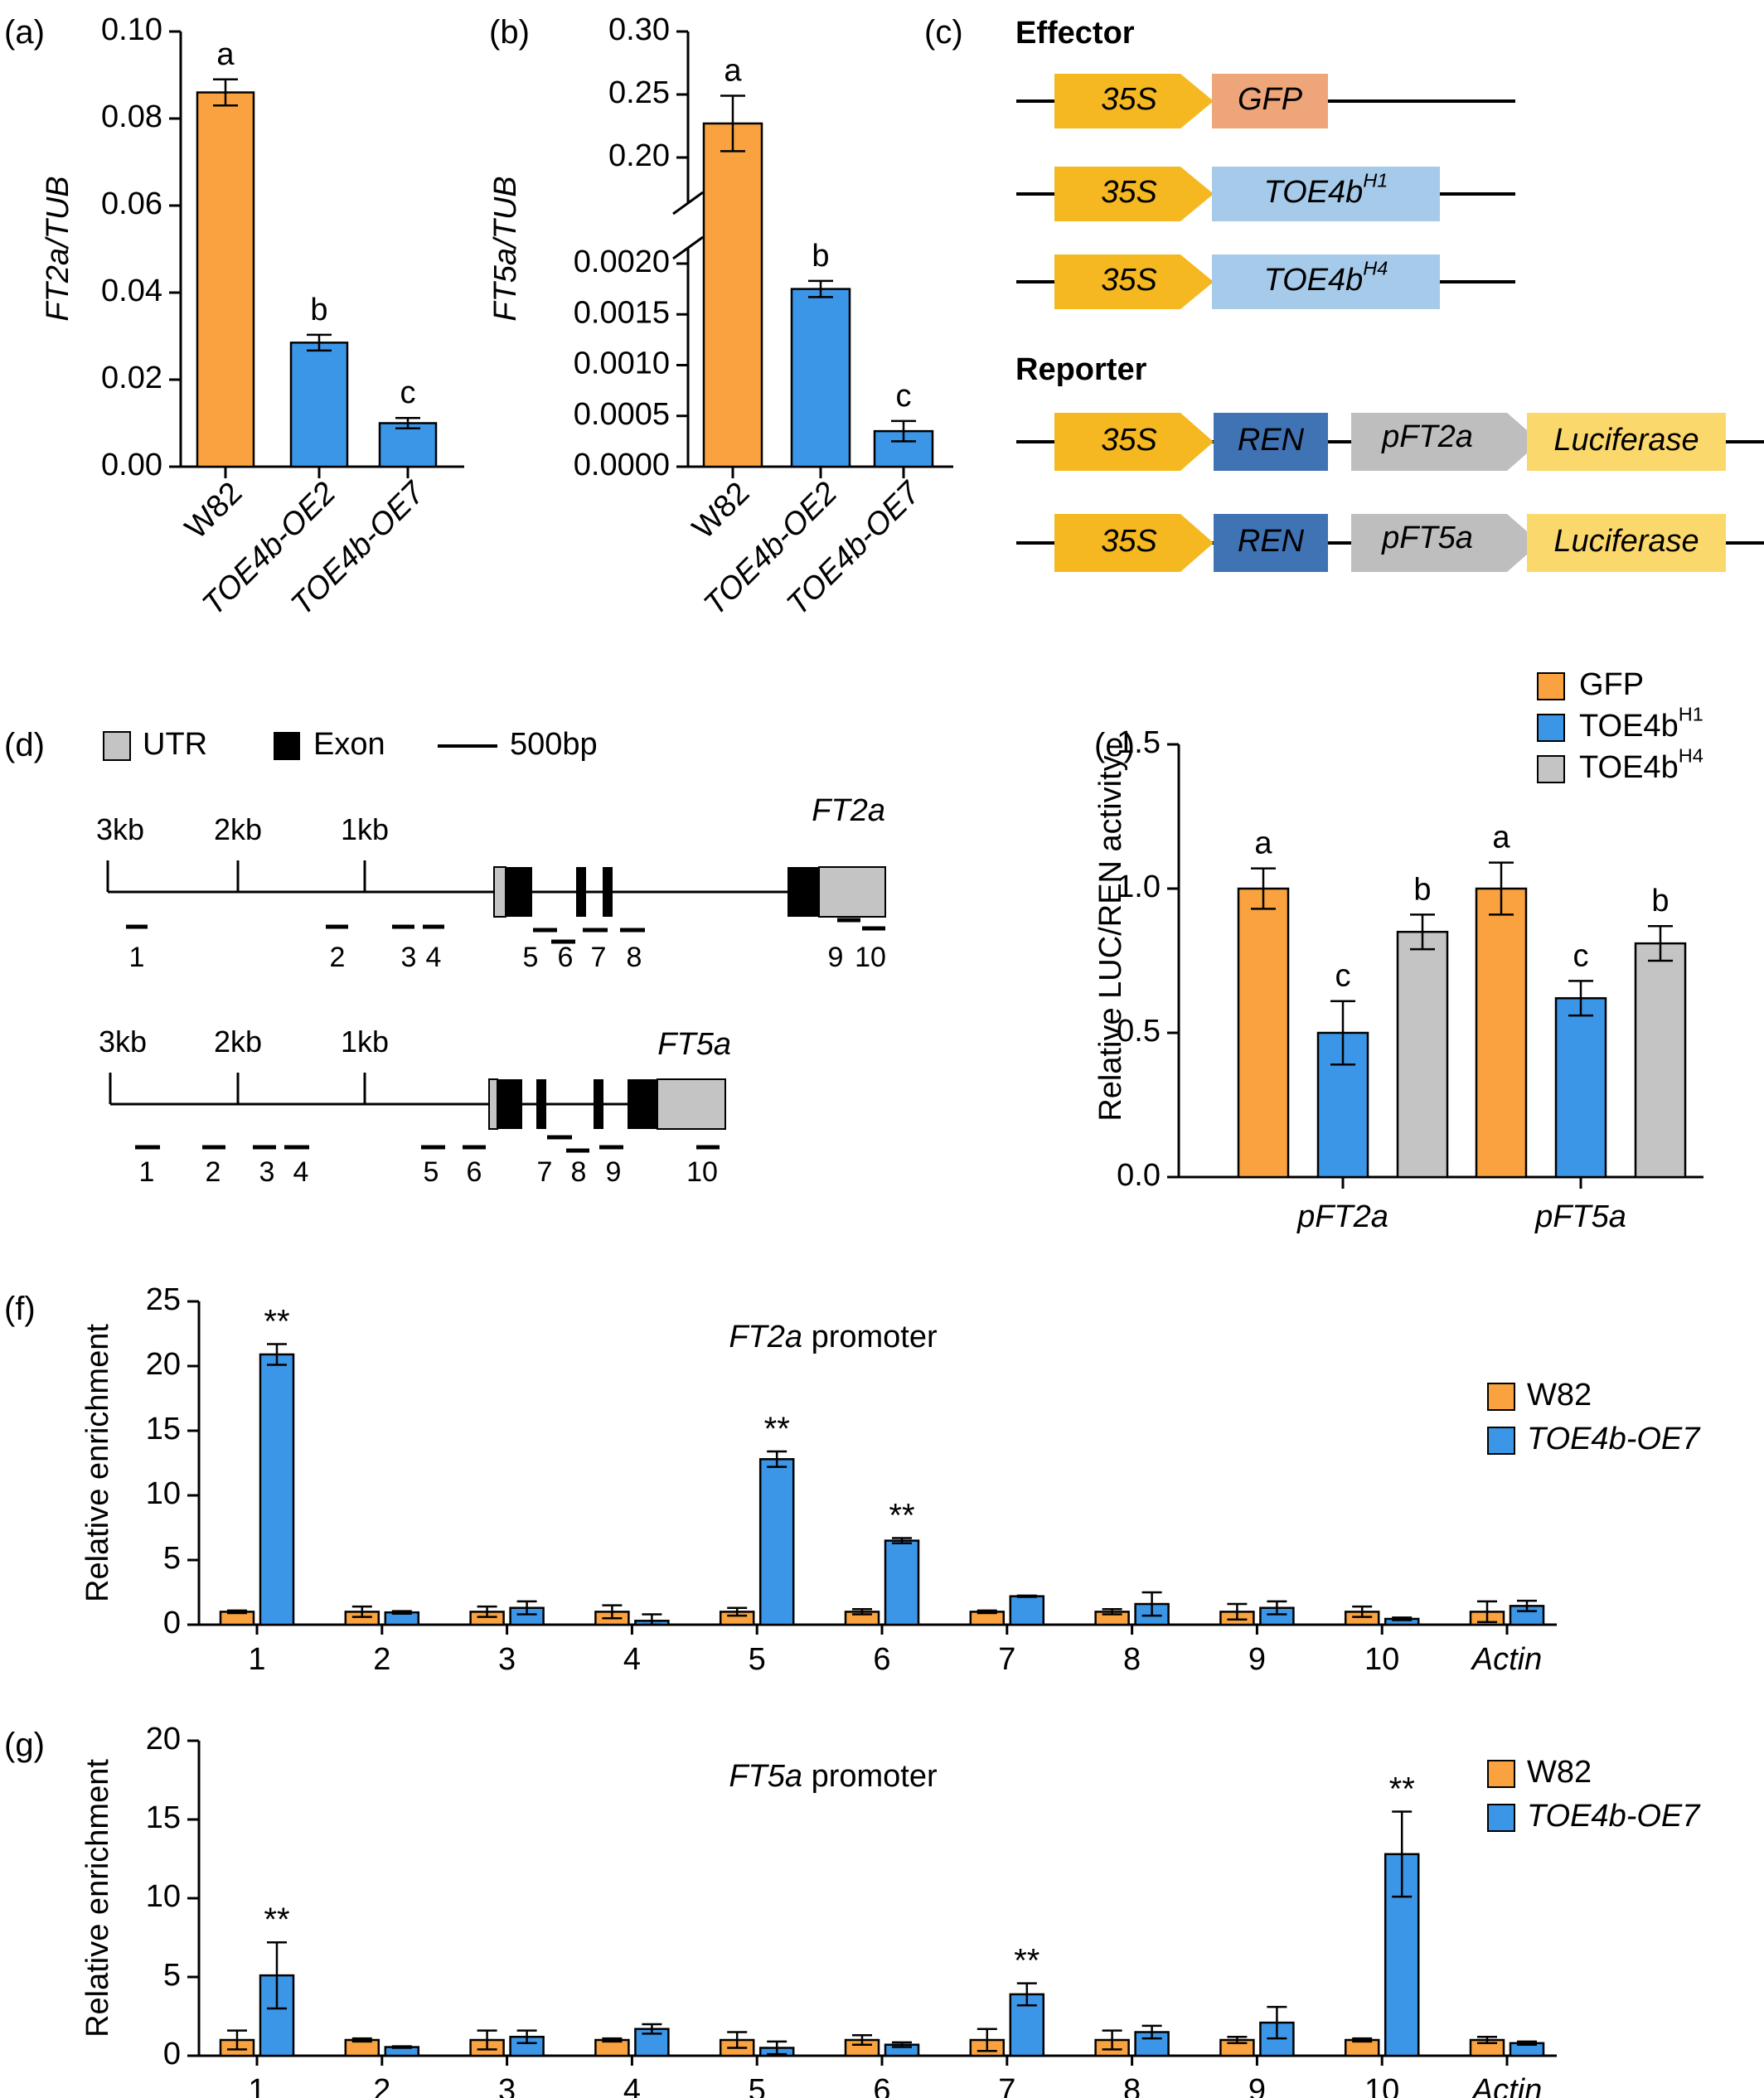 This screenshot has height=2098, width=1764. Describe the element at coordinates (225, 54) in the screenshot. I see `sig-letter-a-0: a` at that location.